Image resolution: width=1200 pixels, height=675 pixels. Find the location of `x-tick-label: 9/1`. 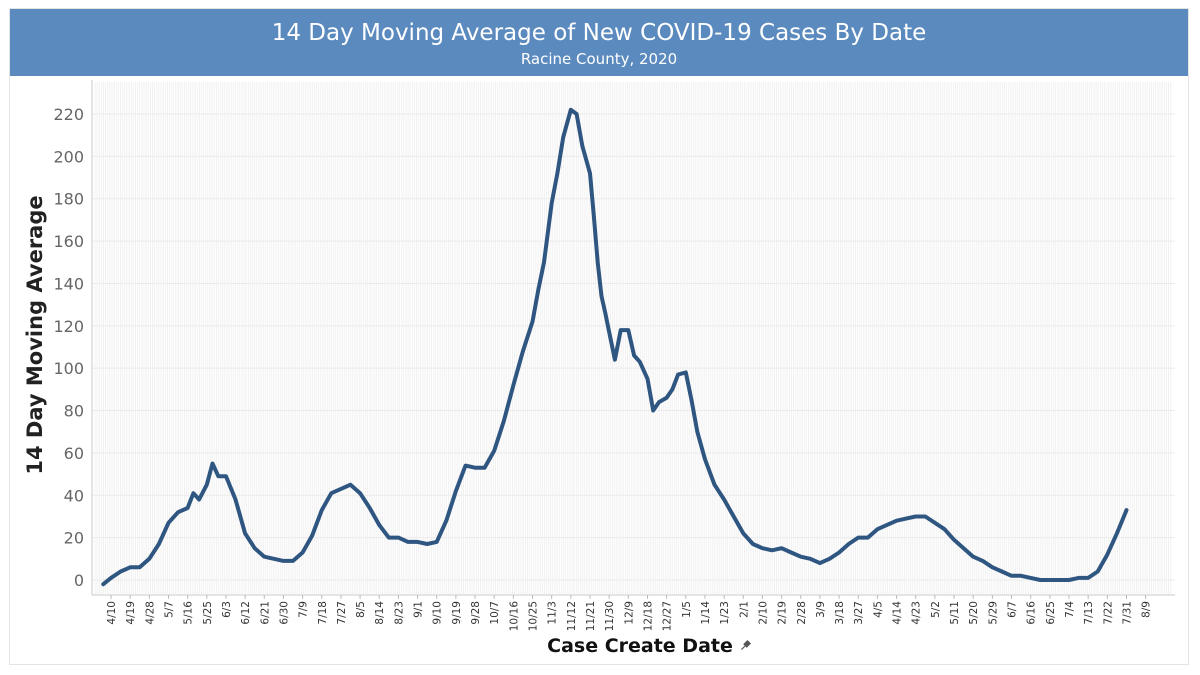

x-tick-label: 9/1 is located at coordinates (419, 609).